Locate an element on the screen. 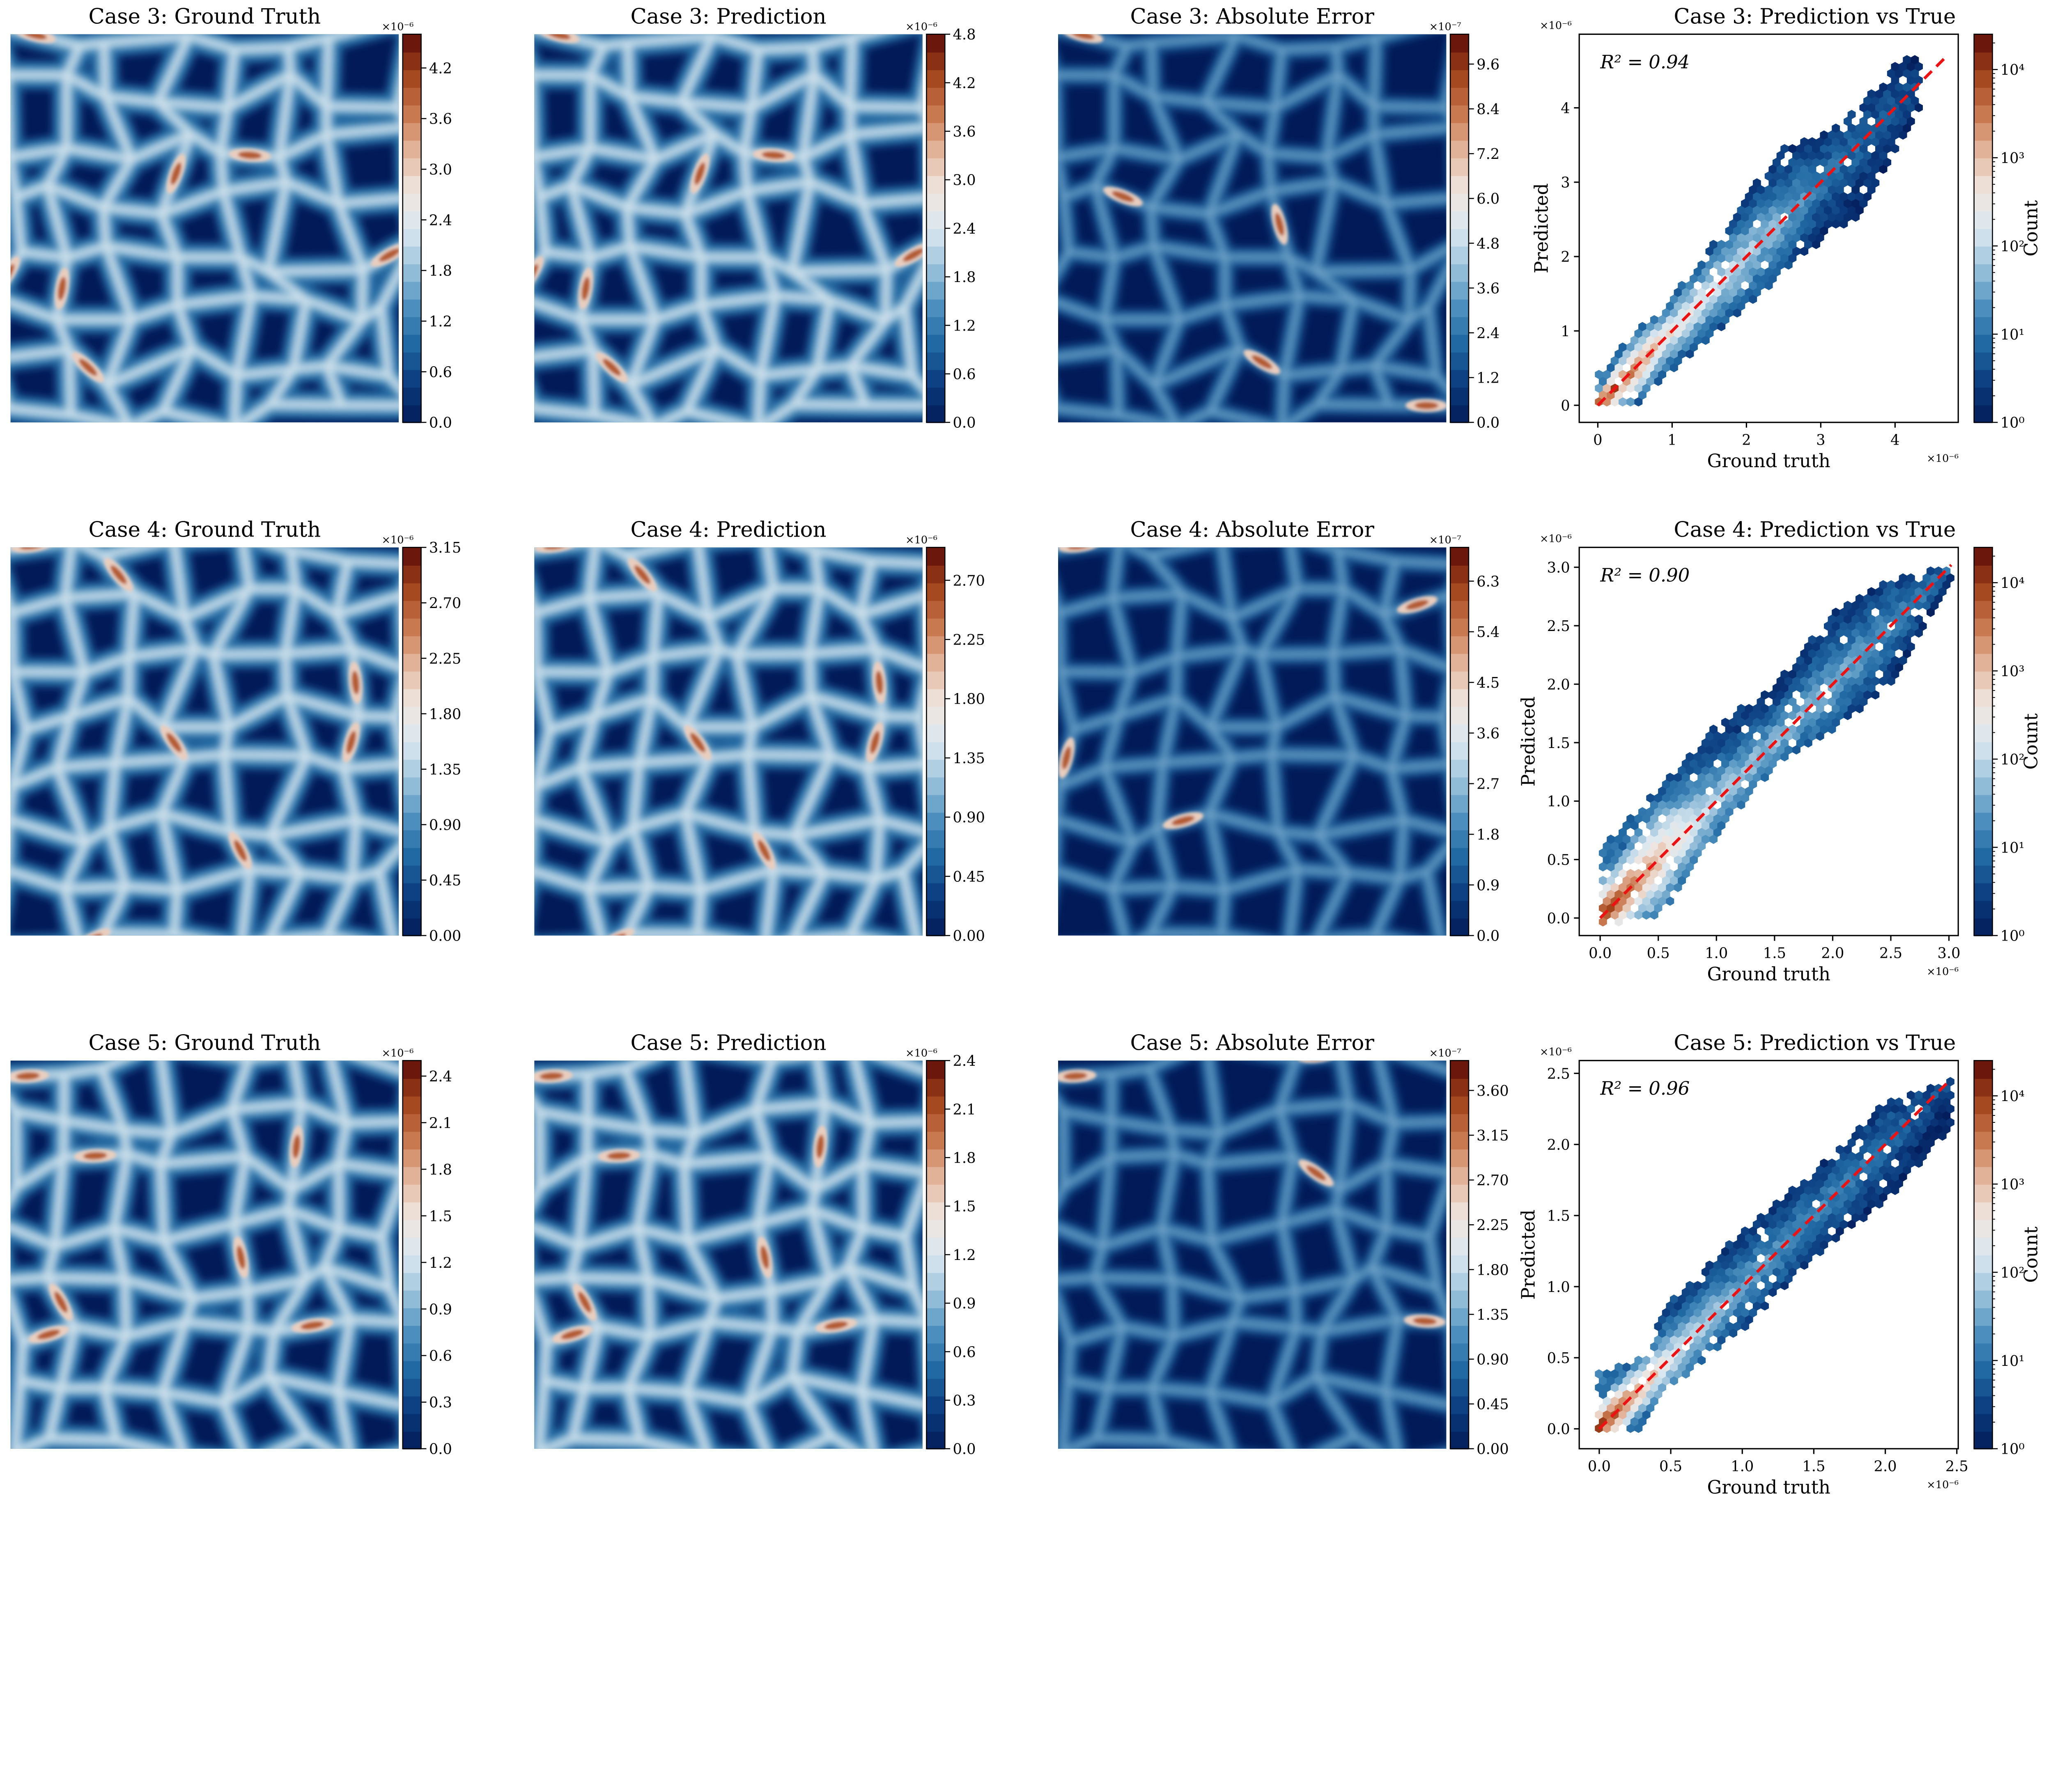 The image size is (2053, 1792). hotspot is located at coordinates (555, 550).